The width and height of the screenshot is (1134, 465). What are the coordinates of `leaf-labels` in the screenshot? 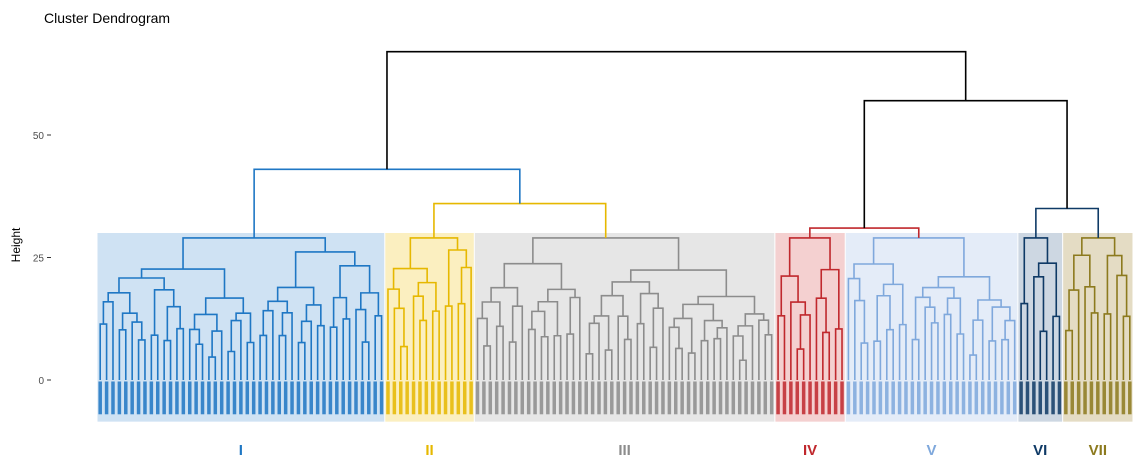 It's located at (615, 398).